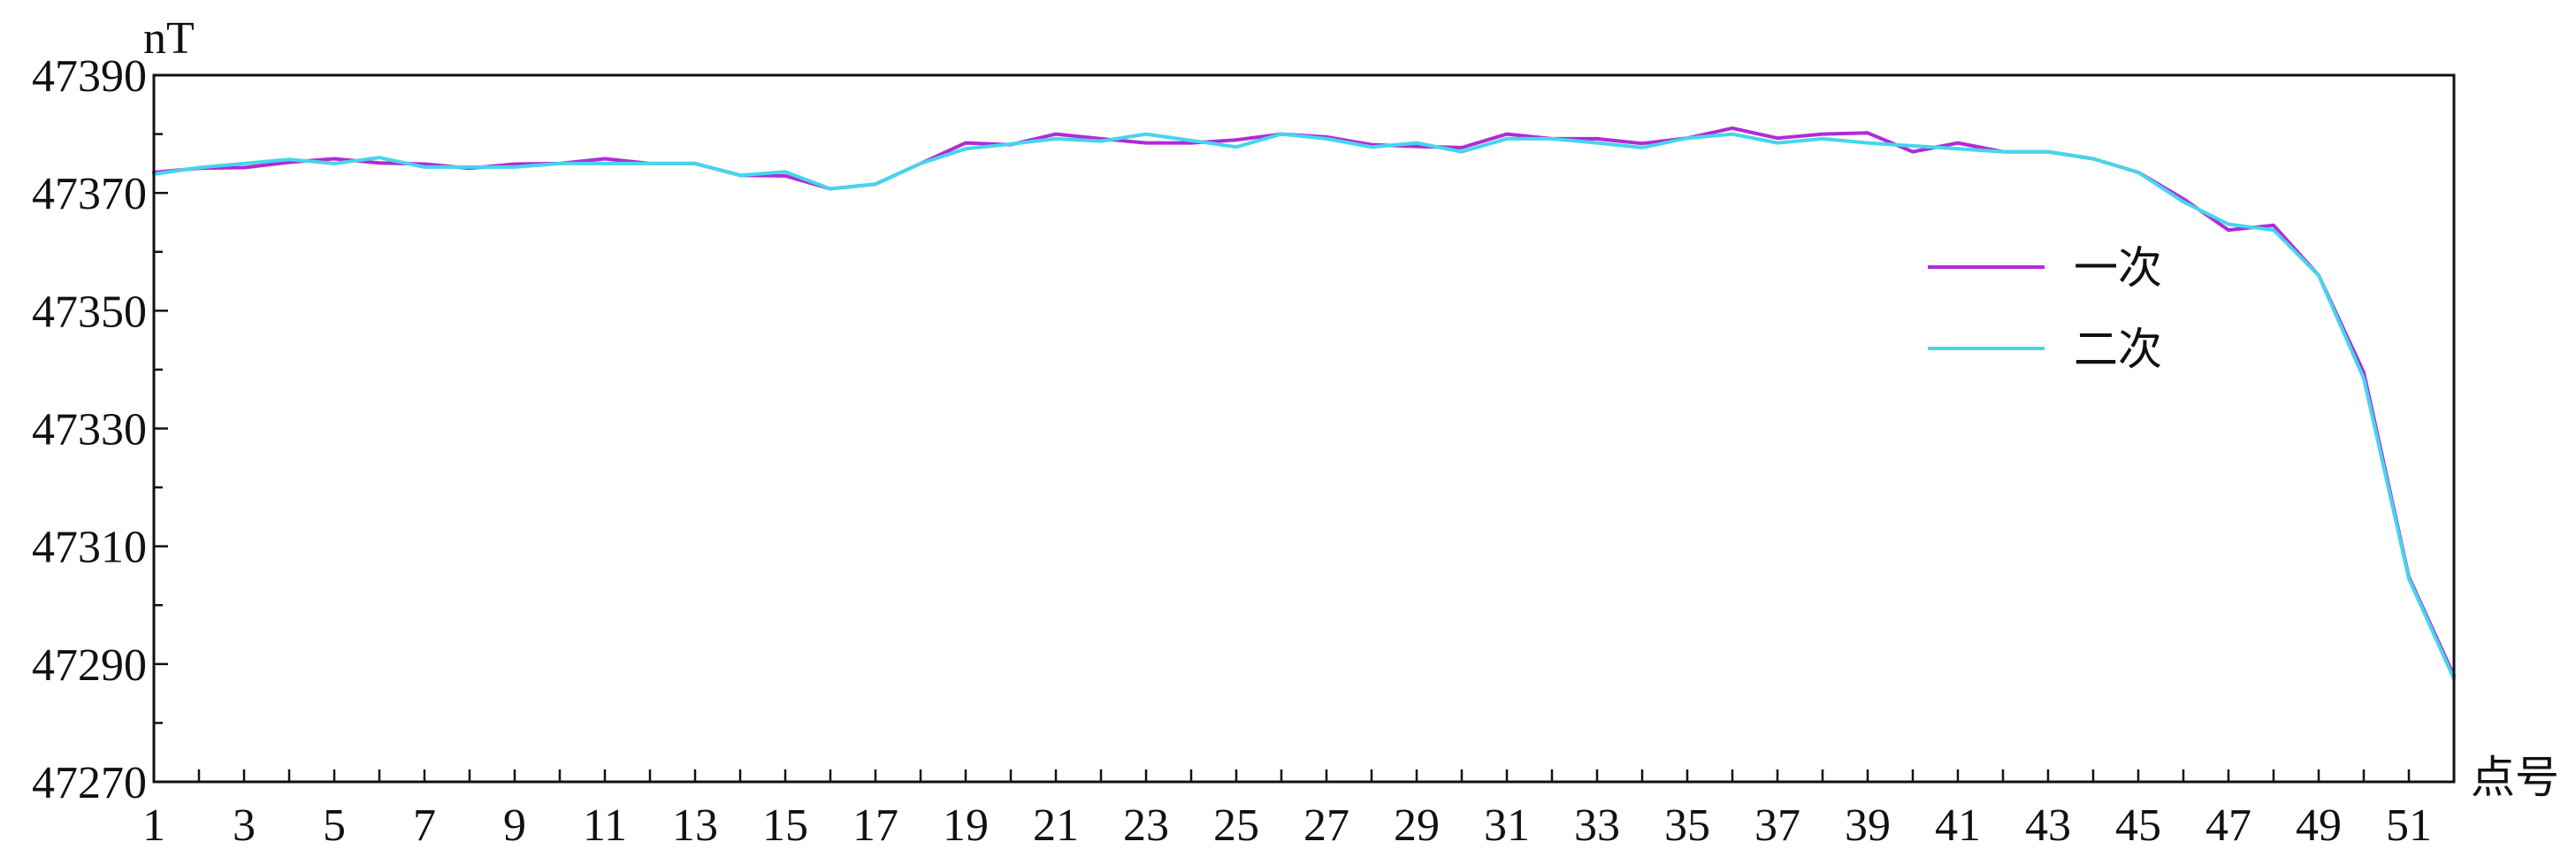  What do you see at coordinates (966, 825) in the screenshot?
I see `x-tick-label: 19` at bounding box center [966, 825].